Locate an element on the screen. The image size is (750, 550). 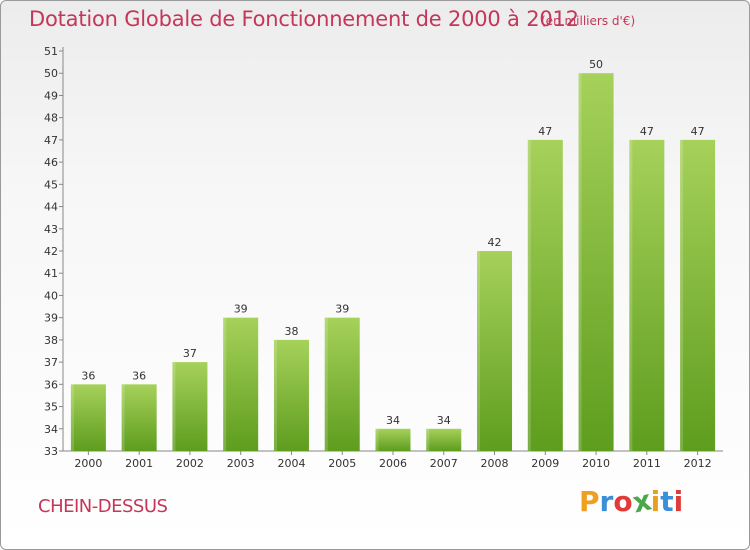
y-tick-label: 34 is located at coordinates (51, 429).